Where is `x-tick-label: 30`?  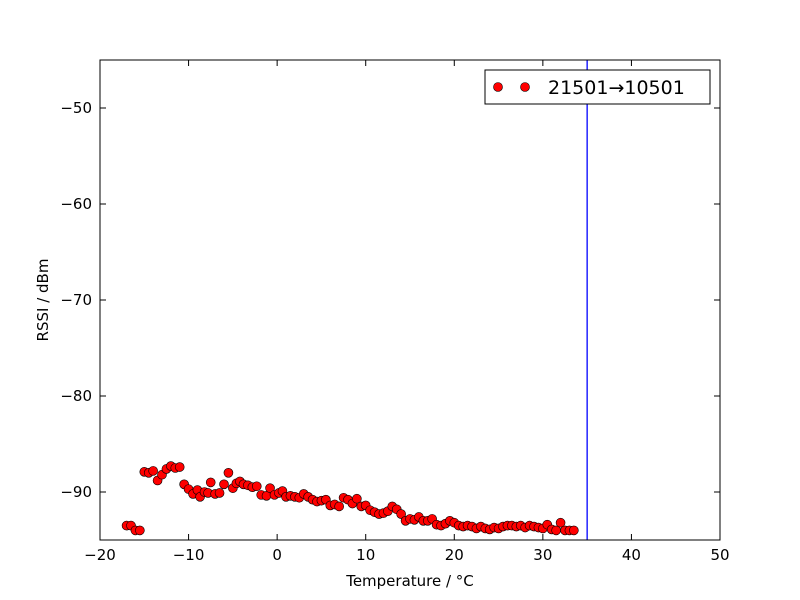 x-tick-label: 30 is located at coordinates (542, 555).